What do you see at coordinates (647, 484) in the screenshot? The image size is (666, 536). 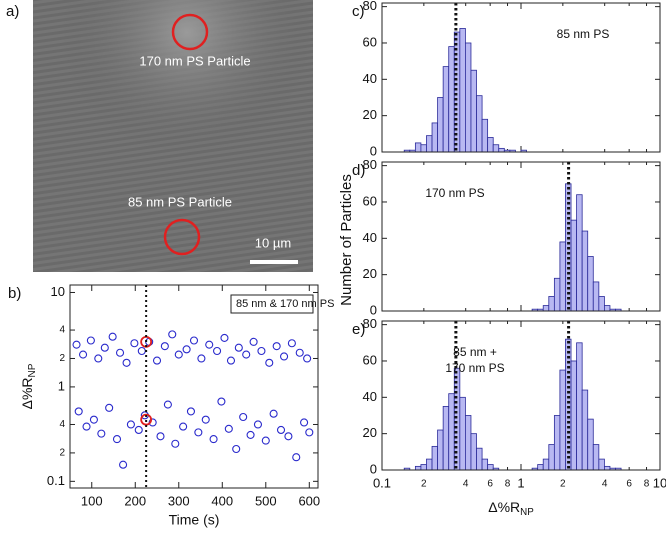 I see `x-tick-label: 8` at bounding box center [647, 484].